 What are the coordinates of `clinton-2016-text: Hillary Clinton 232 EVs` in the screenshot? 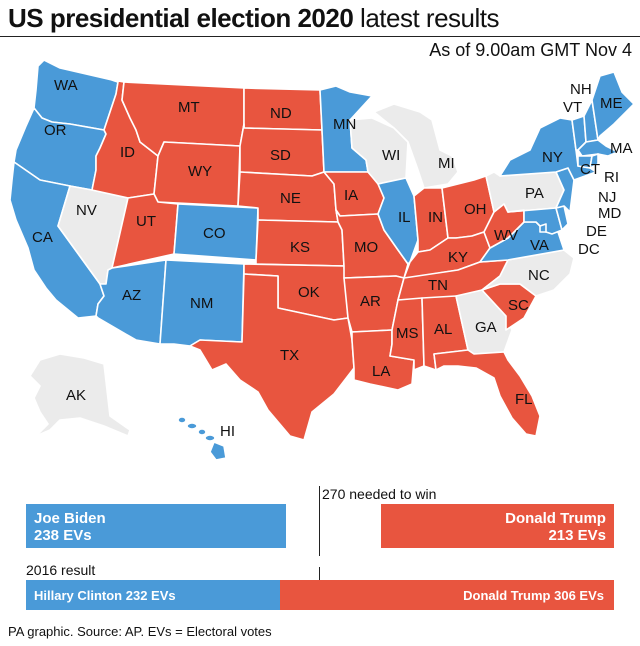 It's located at (105, 595).